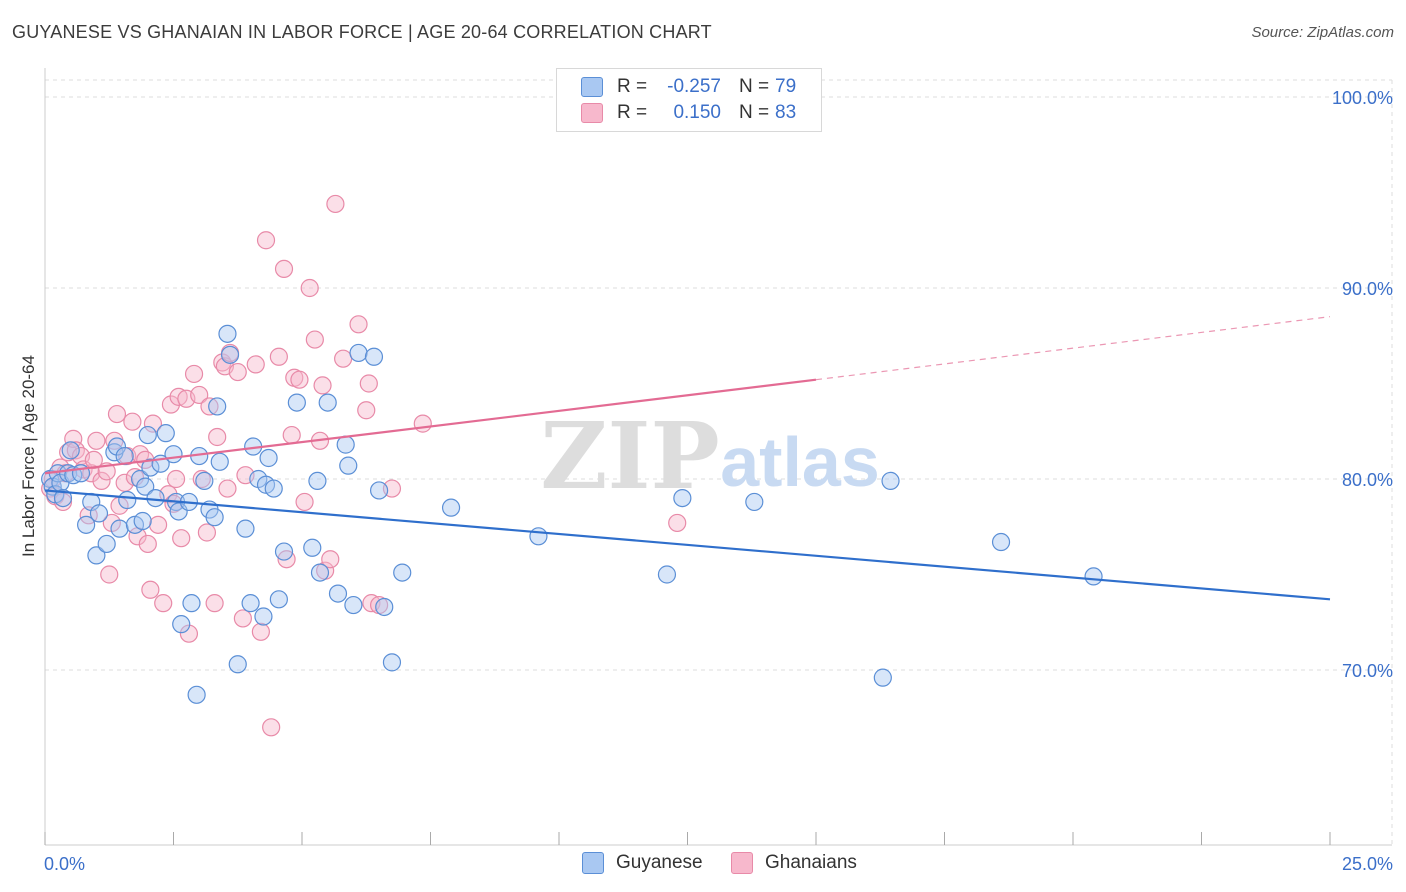 This screenshot has height=892, width=1406. What do you see at coordinates (659, 862) in the screenshot?
I see `series-legend-label: Guyanese` at bounding box center [659, 862].